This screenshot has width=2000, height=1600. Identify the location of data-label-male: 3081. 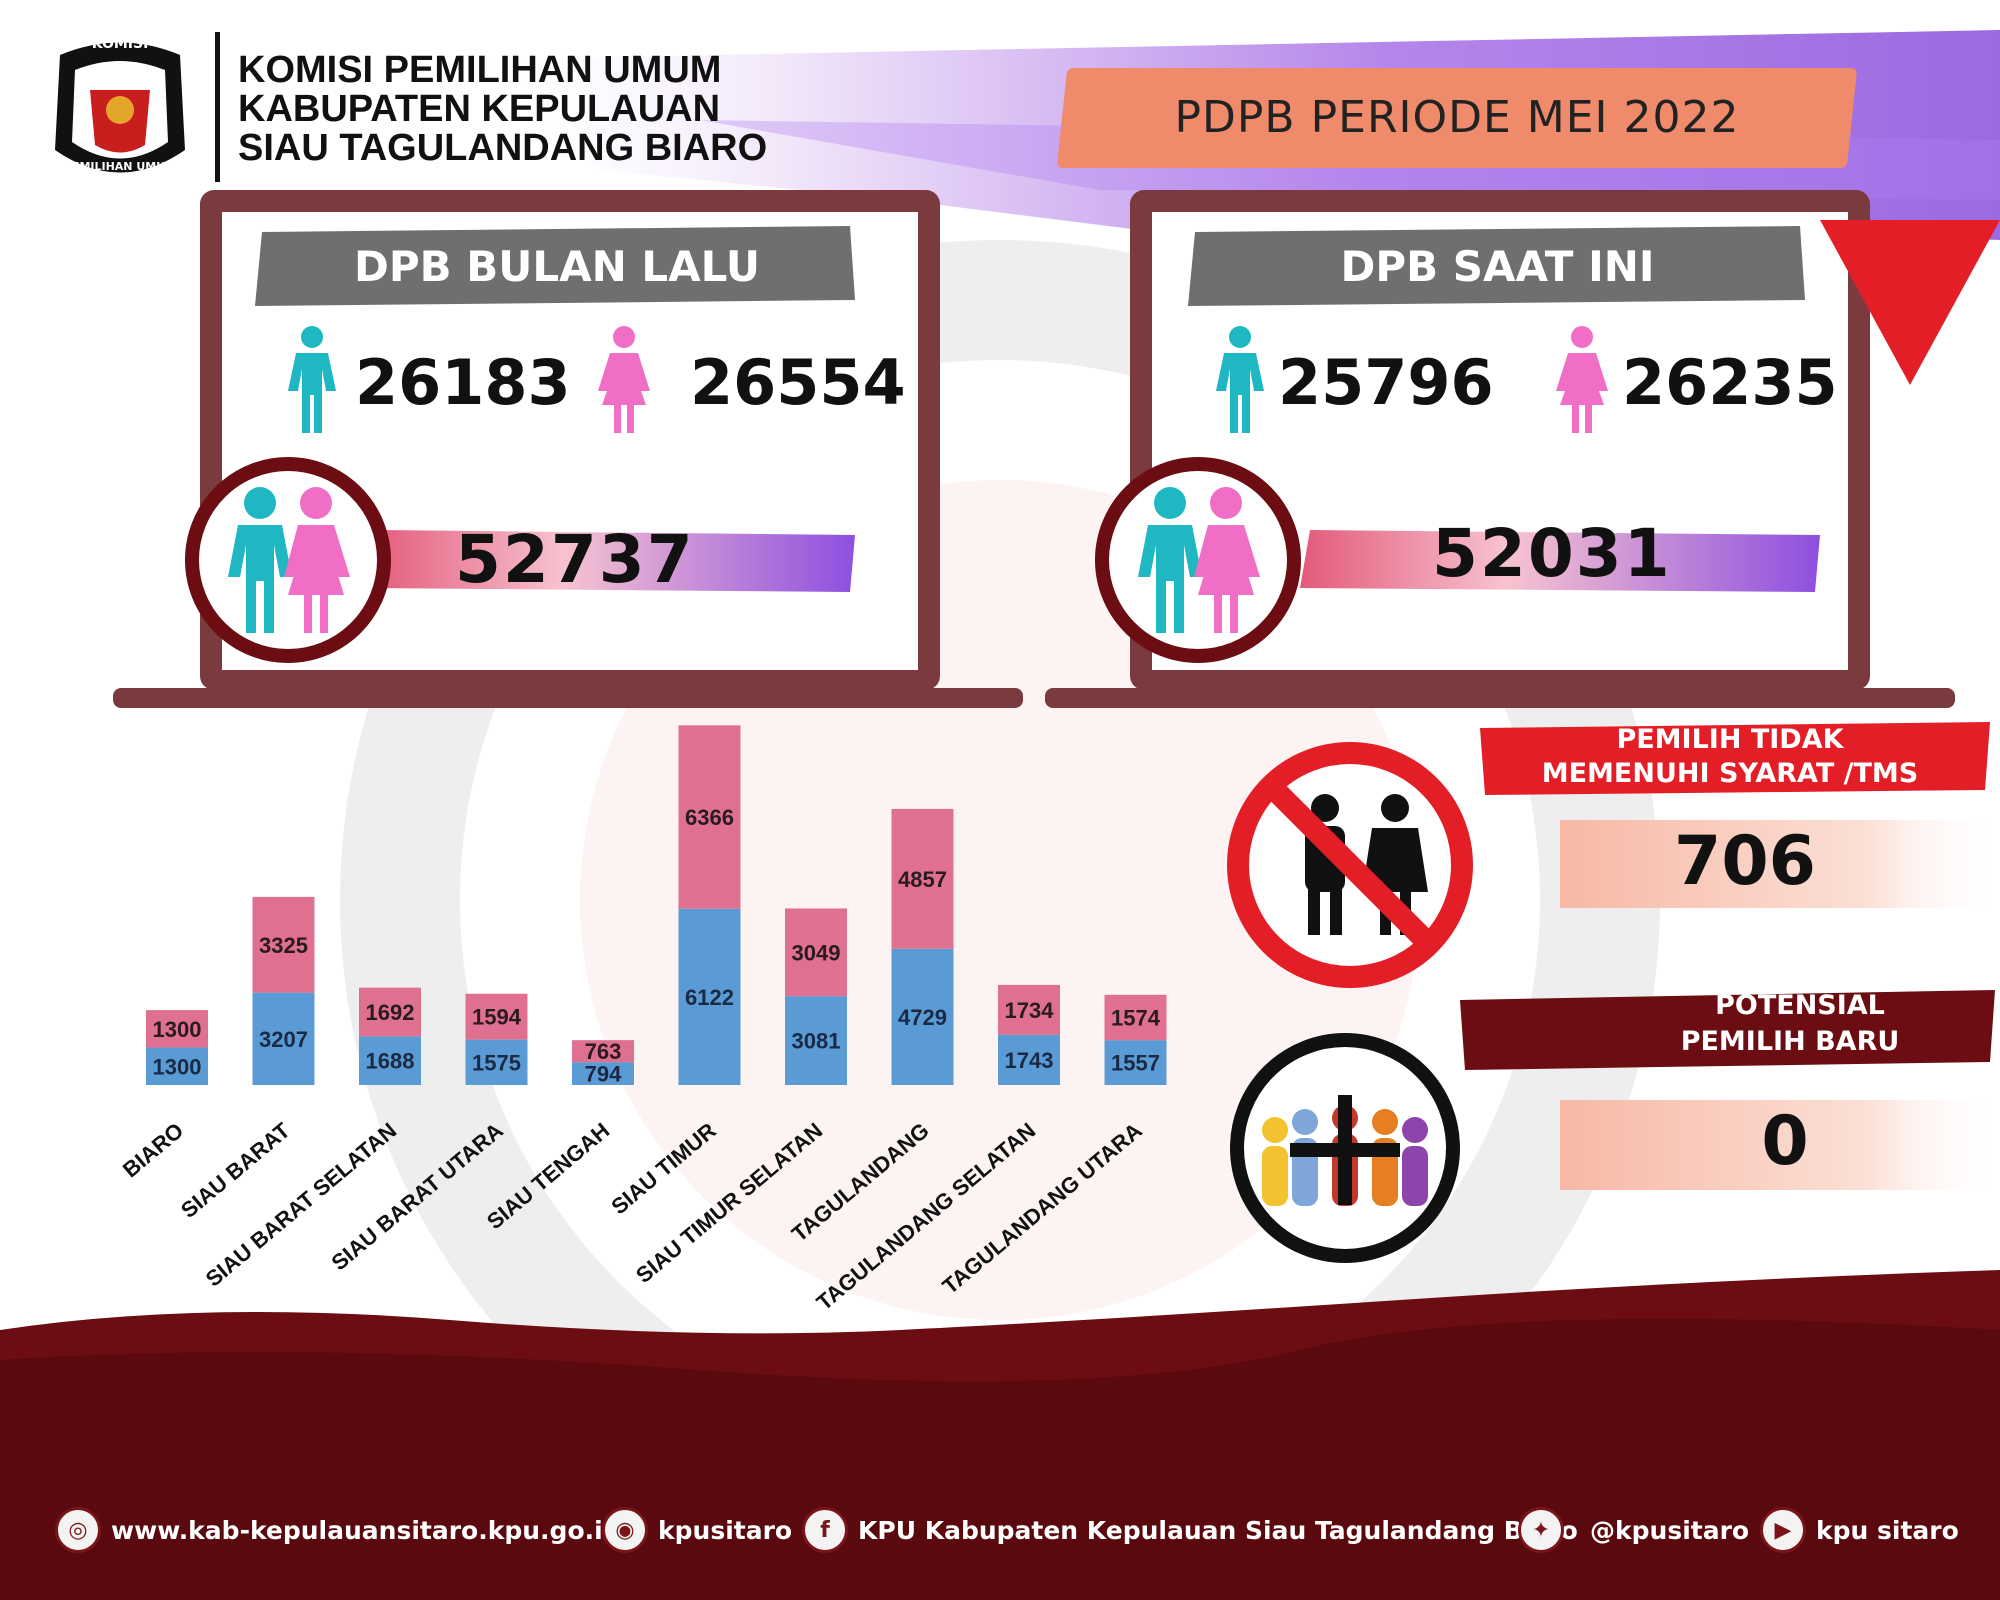
(816, 1041).